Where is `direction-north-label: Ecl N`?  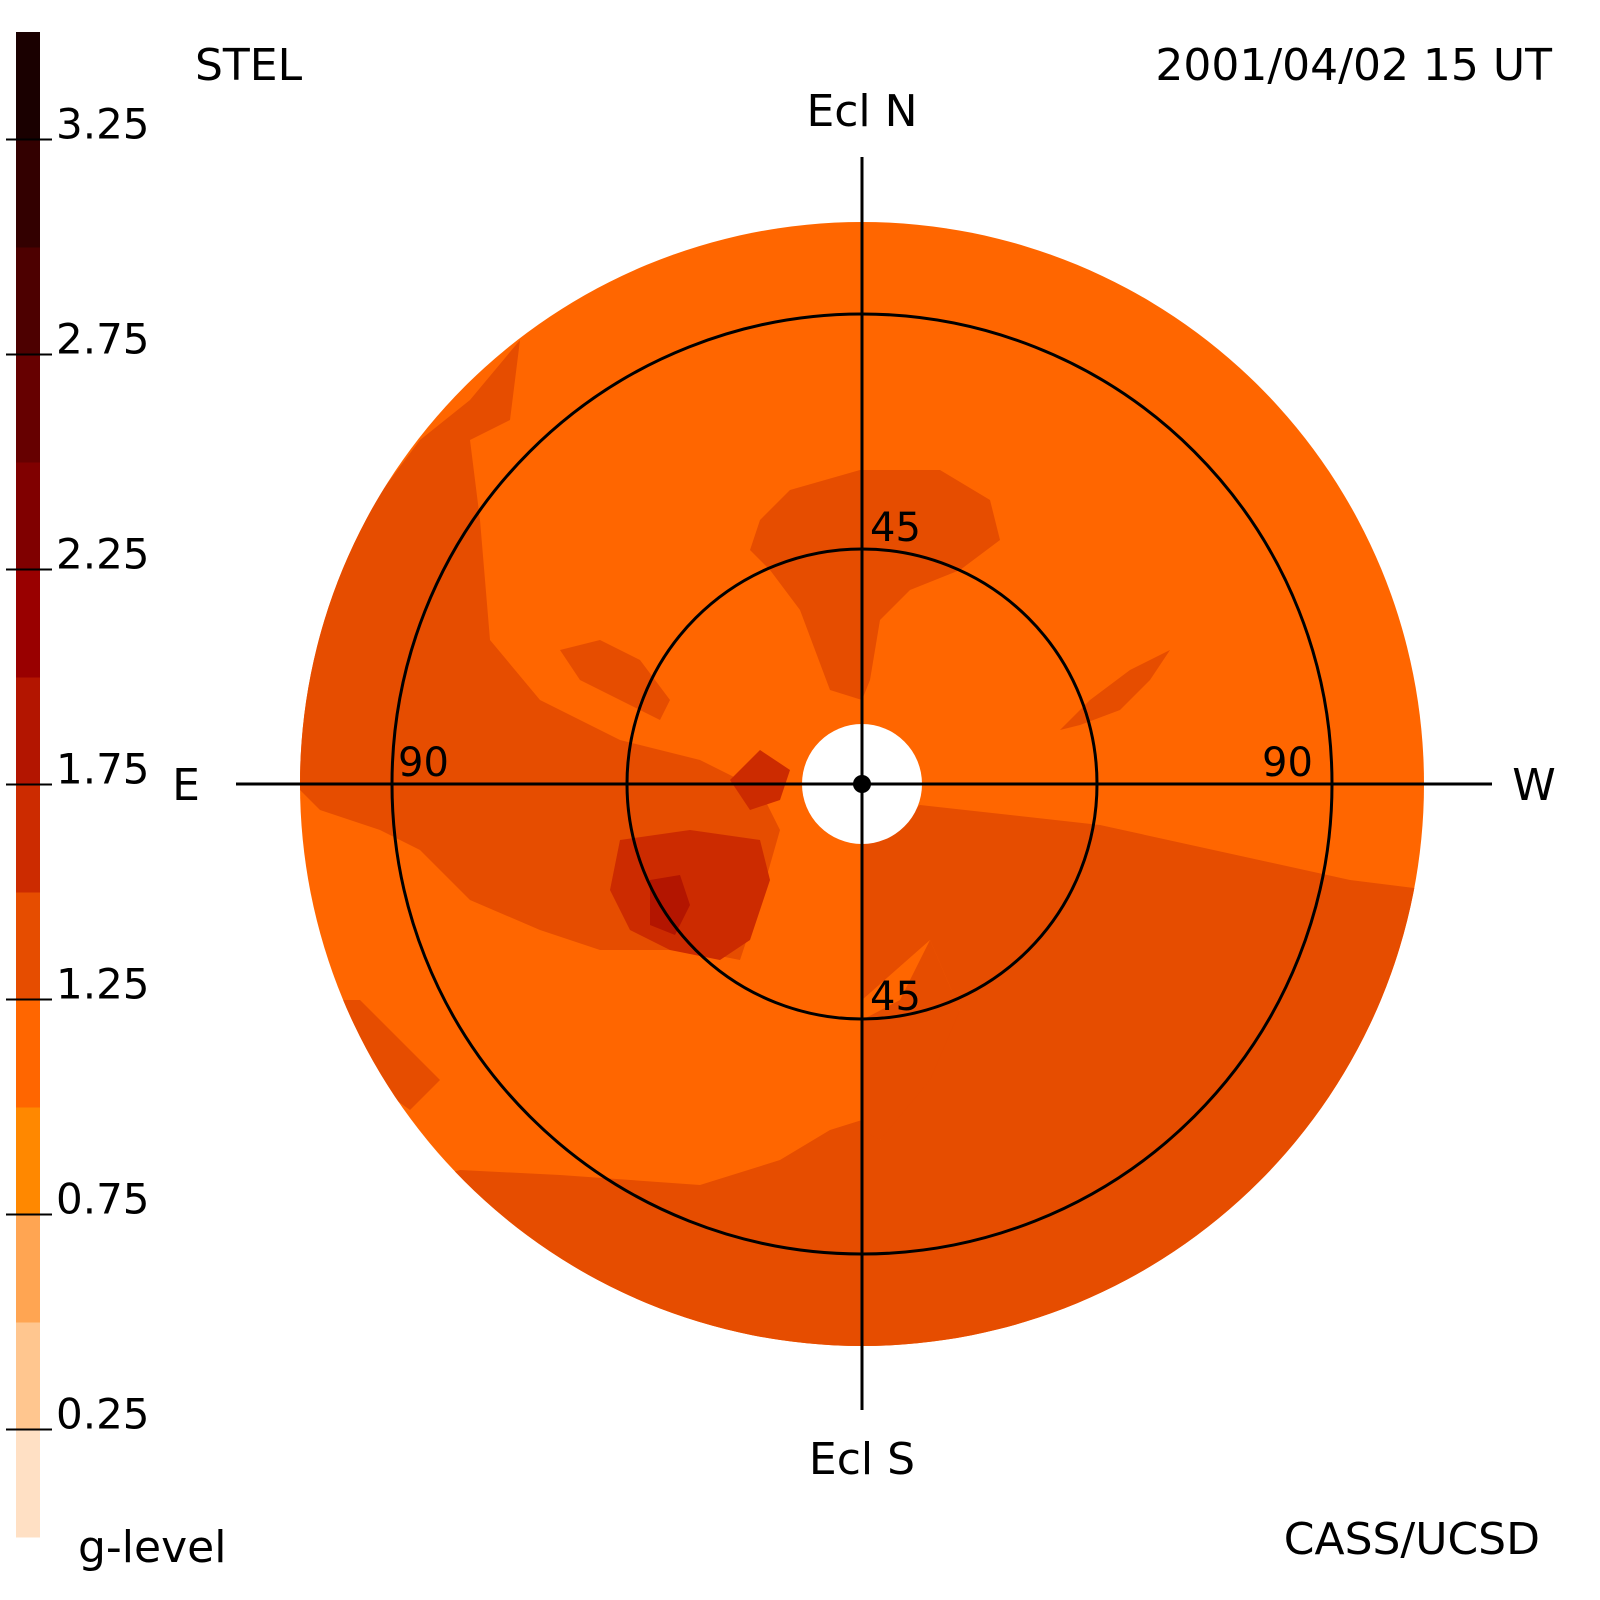 direction-north-label: Ecl N is located at coordinates (861, 111).